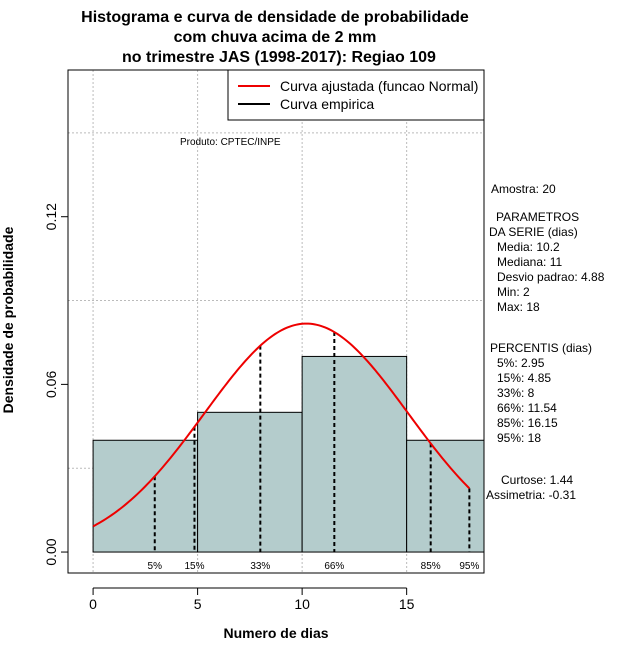 This screenshot has width=640, height=660. Describe the element at coordinates (469, 566) in the screenshot. I see `percentile-label-5: 95%` at that location.